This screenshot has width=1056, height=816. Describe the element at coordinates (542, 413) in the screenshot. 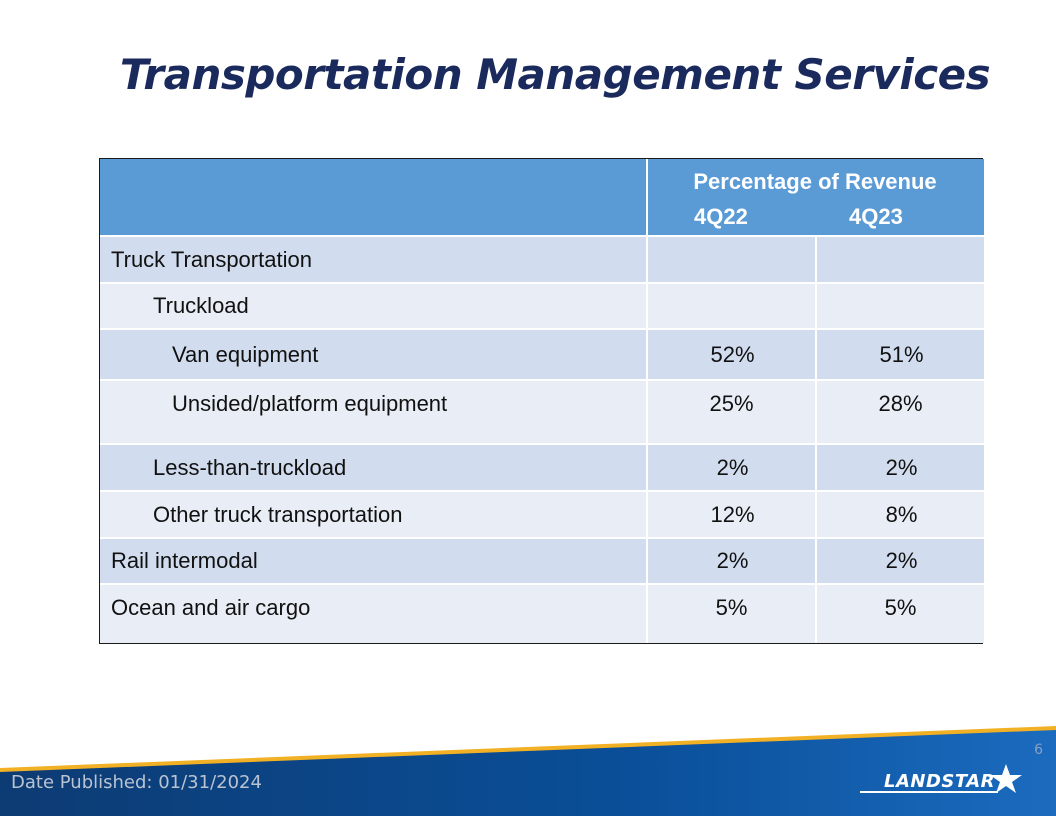

I see `table-row: Unsided/platform equipment 25% 28%` at that location.